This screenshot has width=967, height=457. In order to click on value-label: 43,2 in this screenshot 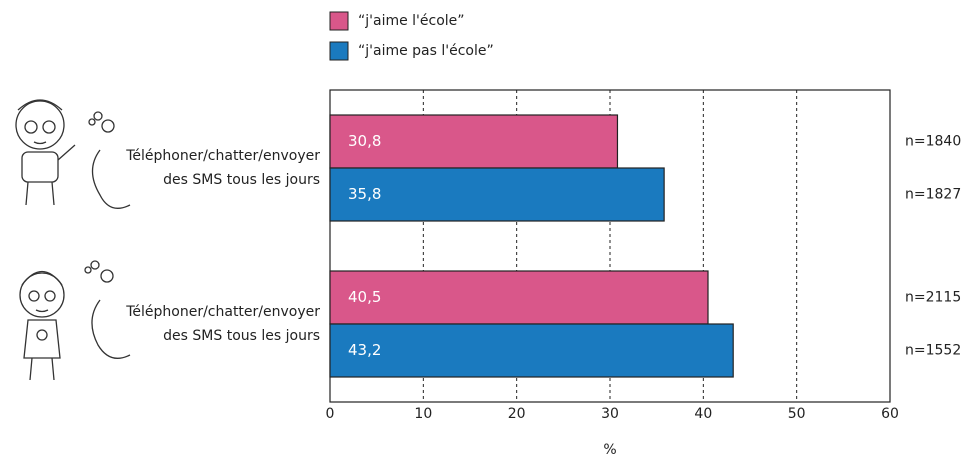, I will do `click(364, 350)`.